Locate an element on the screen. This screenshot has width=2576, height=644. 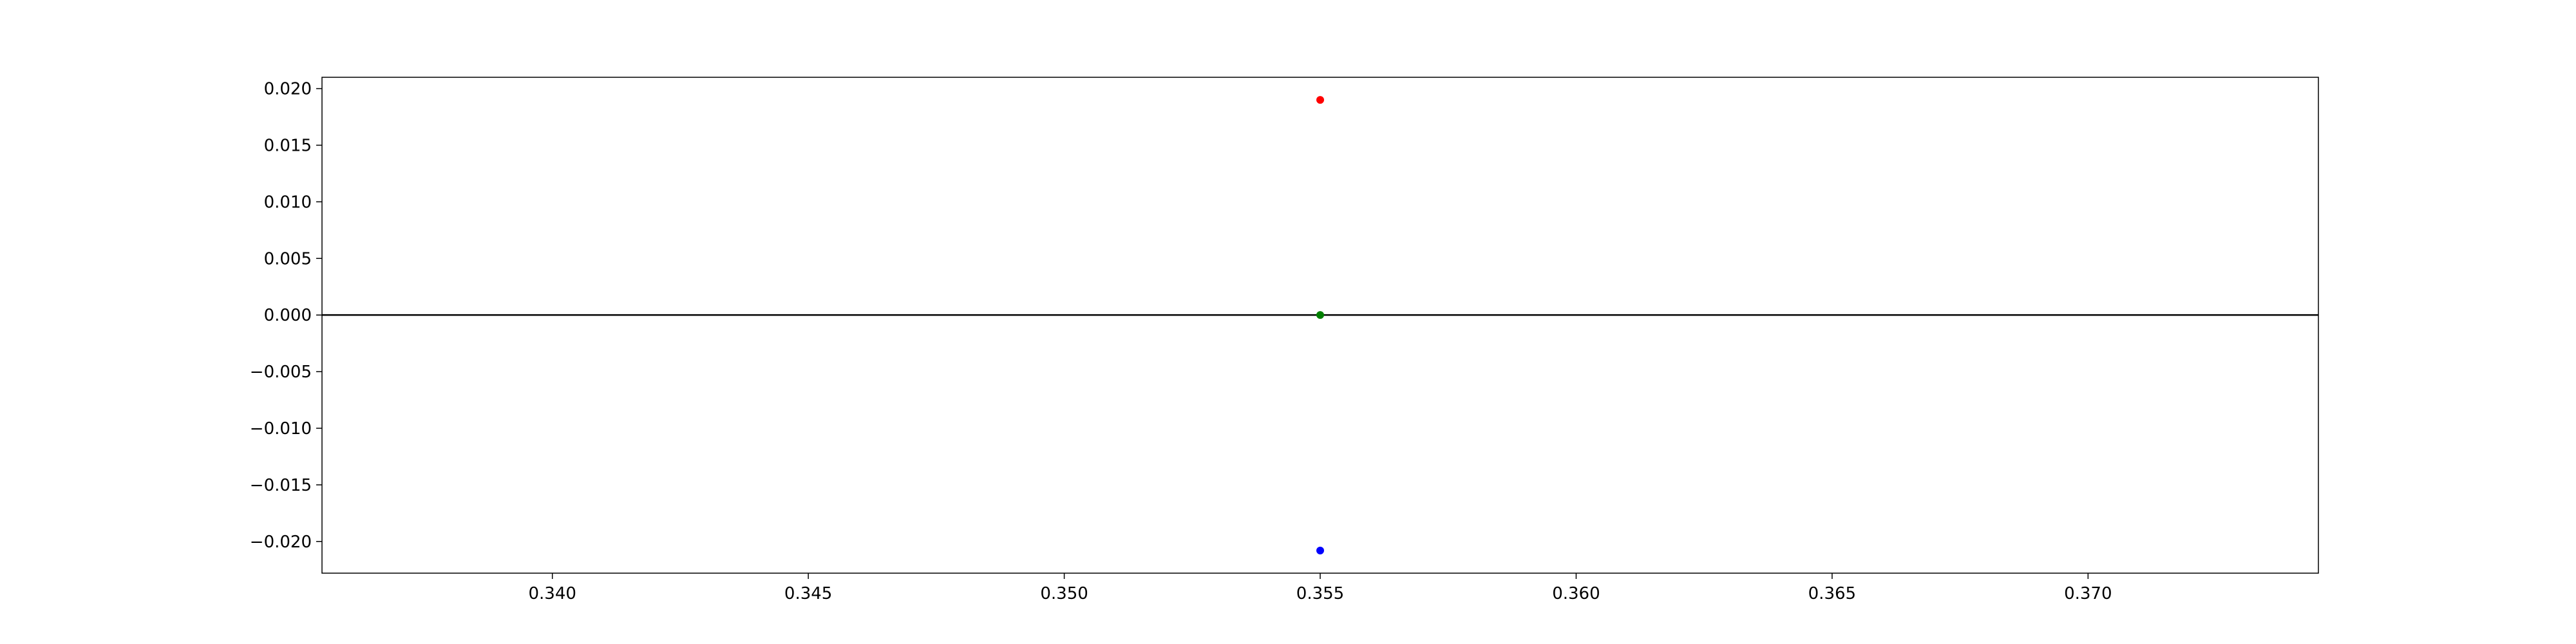
y-tick-label: 0.015 is located at coordinates (288, 145).